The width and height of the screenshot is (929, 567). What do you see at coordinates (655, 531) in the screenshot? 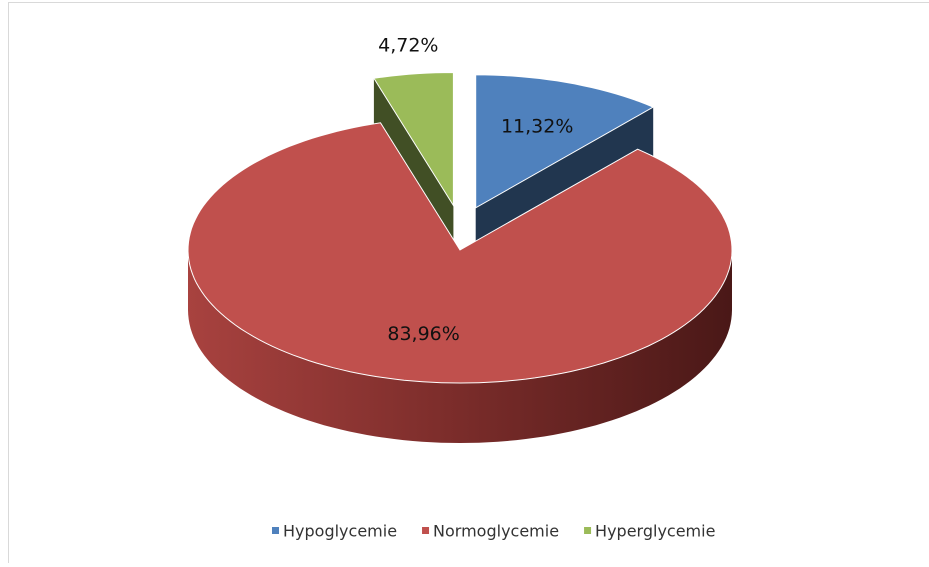
I see `legend-label: Hyperglycemie` at bounding box center [655, 531].